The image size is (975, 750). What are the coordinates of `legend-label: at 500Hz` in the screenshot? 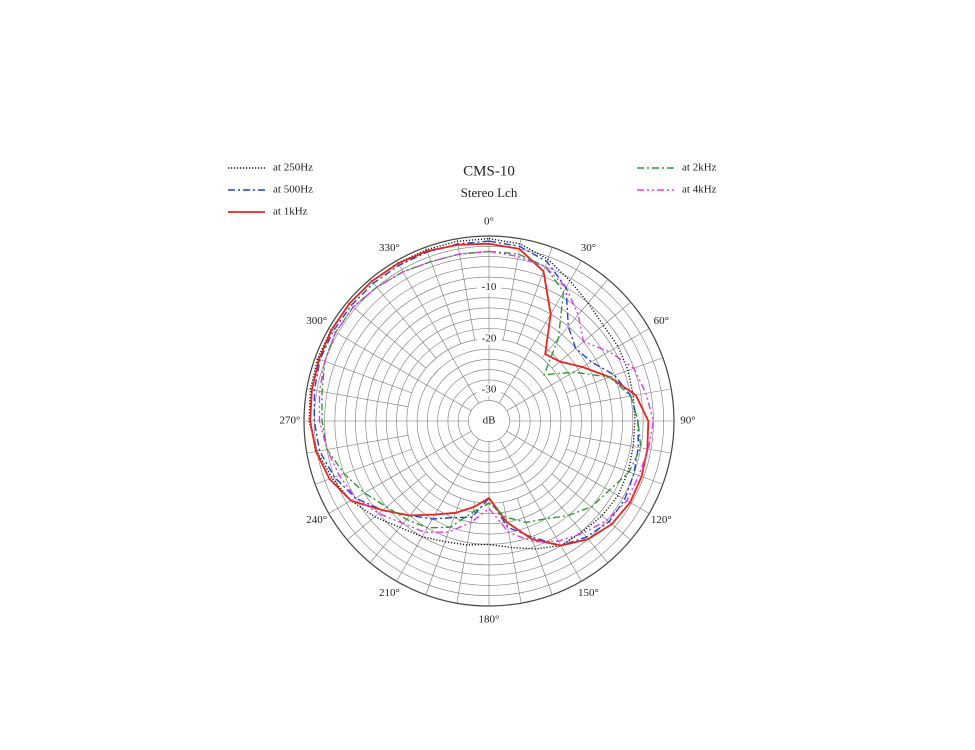 It's located at (293, 190).